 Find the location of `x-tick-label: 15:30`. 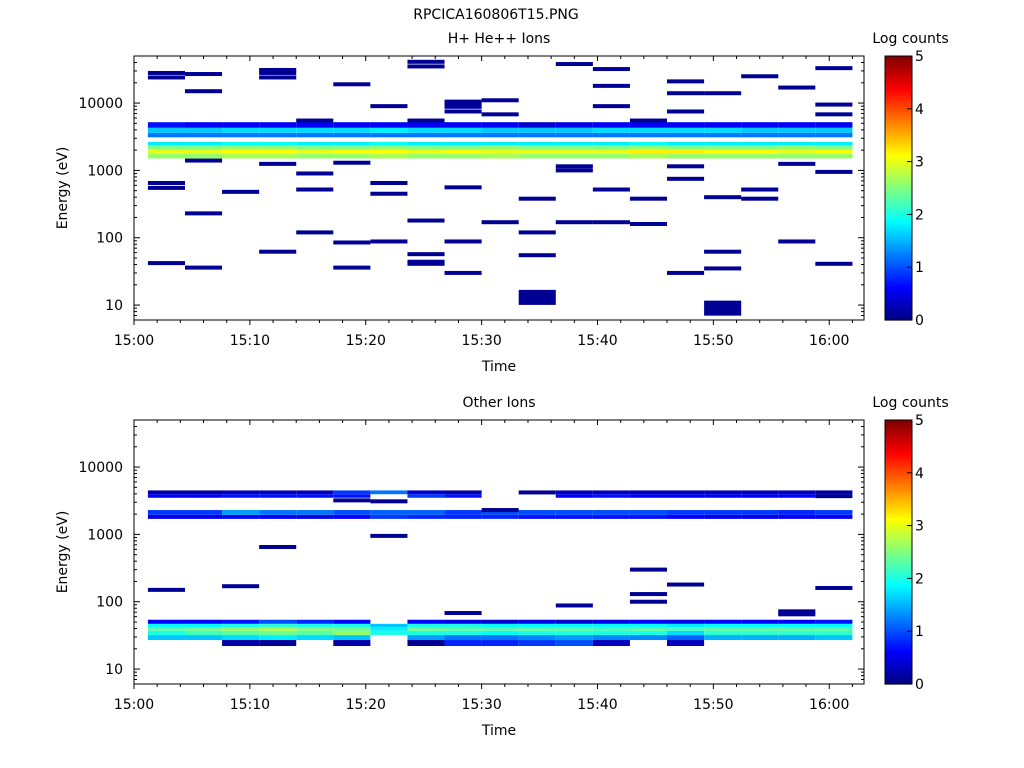

x-tick-label: 15:30 is located at coordinates (481, 341).